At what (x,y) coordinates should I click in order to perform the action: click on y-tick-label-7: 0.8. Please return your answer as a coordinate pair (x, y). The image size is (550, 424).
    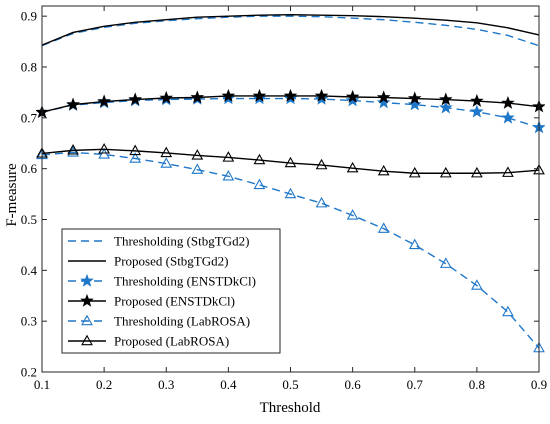
    Looking at the image, I should click on (29, 67).